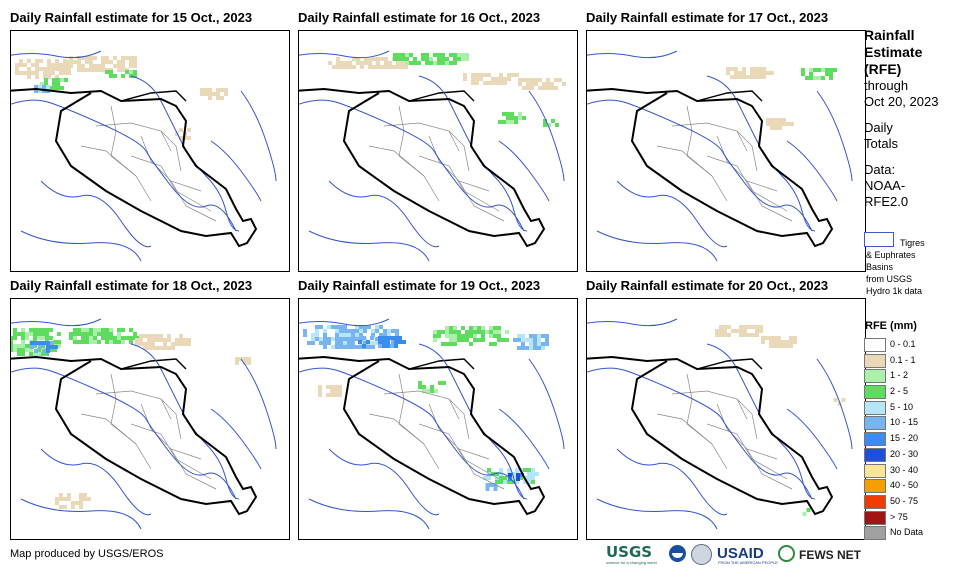 The width and height of the screenshot is (967, 576). I want to click on legend-through: through, so click(886, 85).